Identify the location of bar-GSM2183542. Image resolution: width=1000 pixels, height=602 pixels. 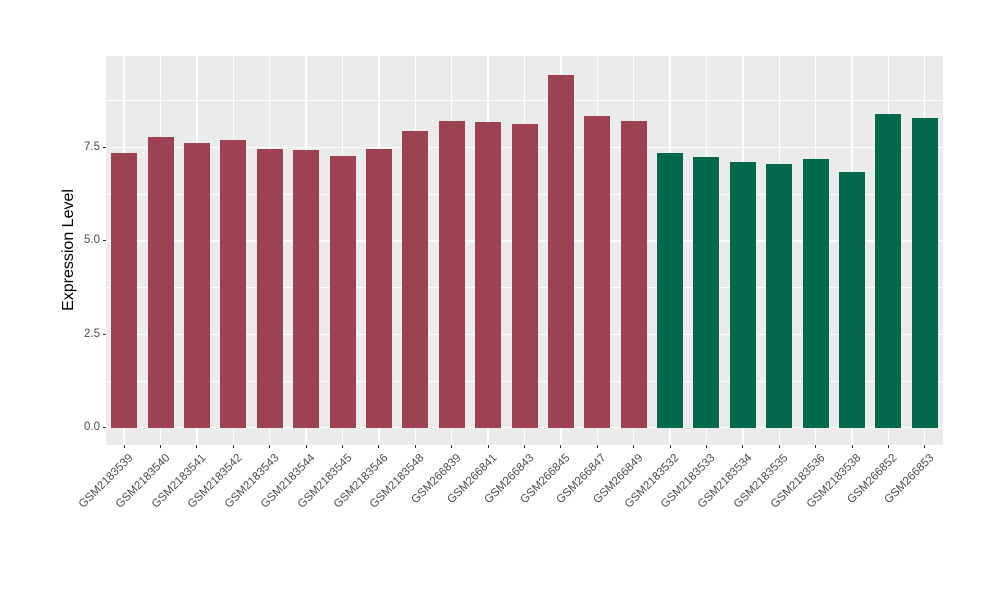
(233, 283).